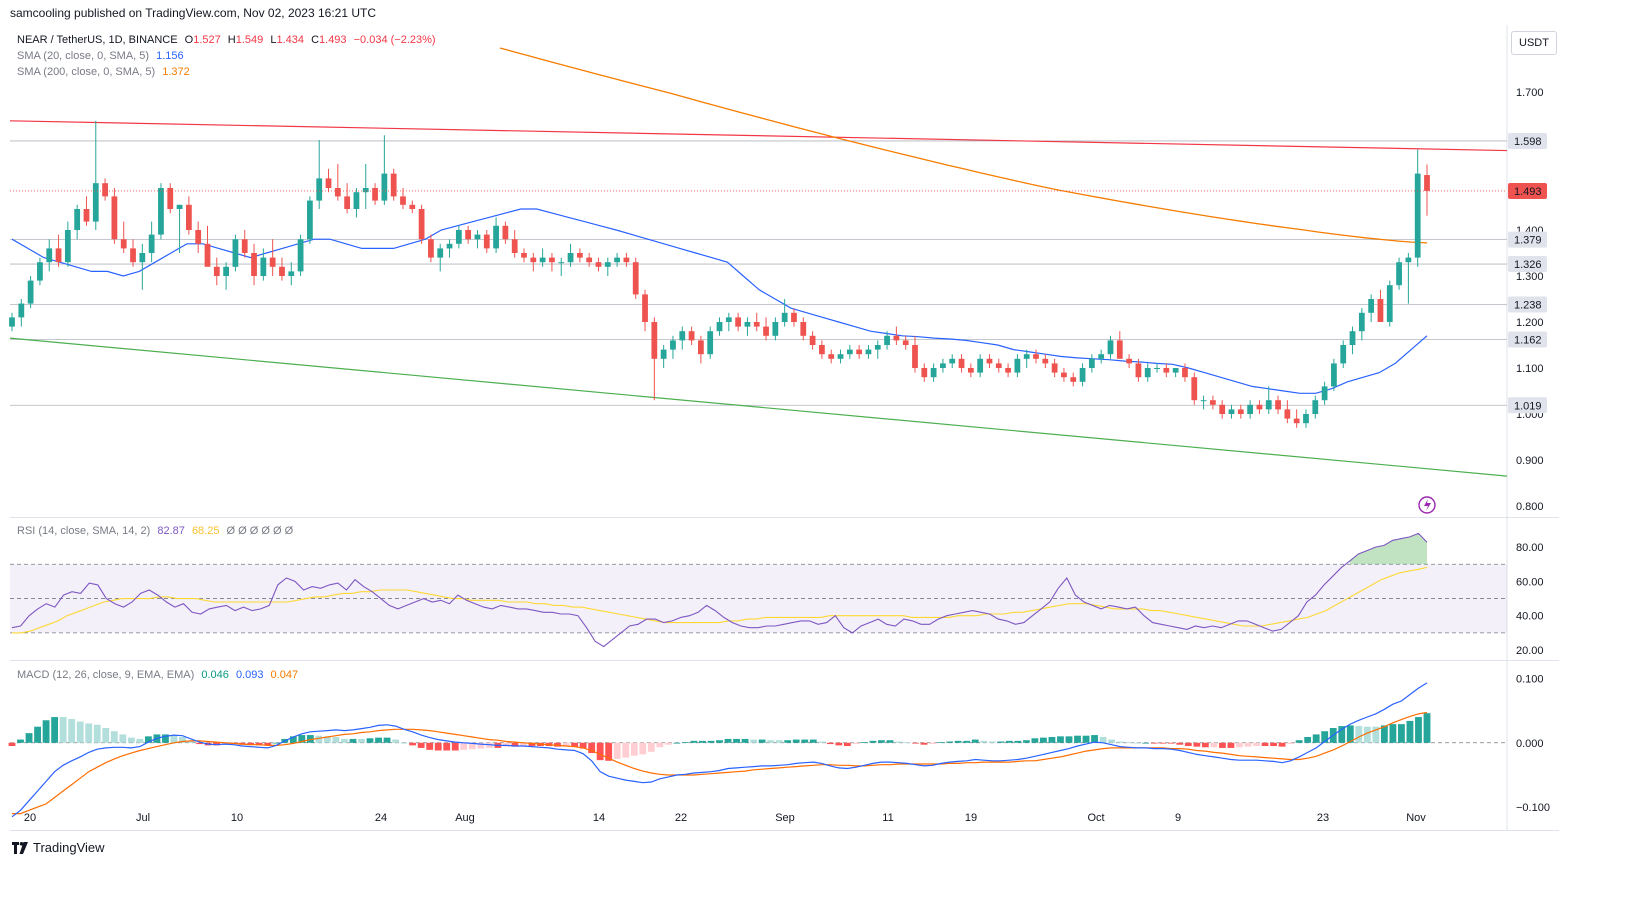 The width and height of the screenshot is (1634, 901). I want to click on sma200-legend: SMA (200, close, 0, SMA, 5) 1.372, so click(105, 72).